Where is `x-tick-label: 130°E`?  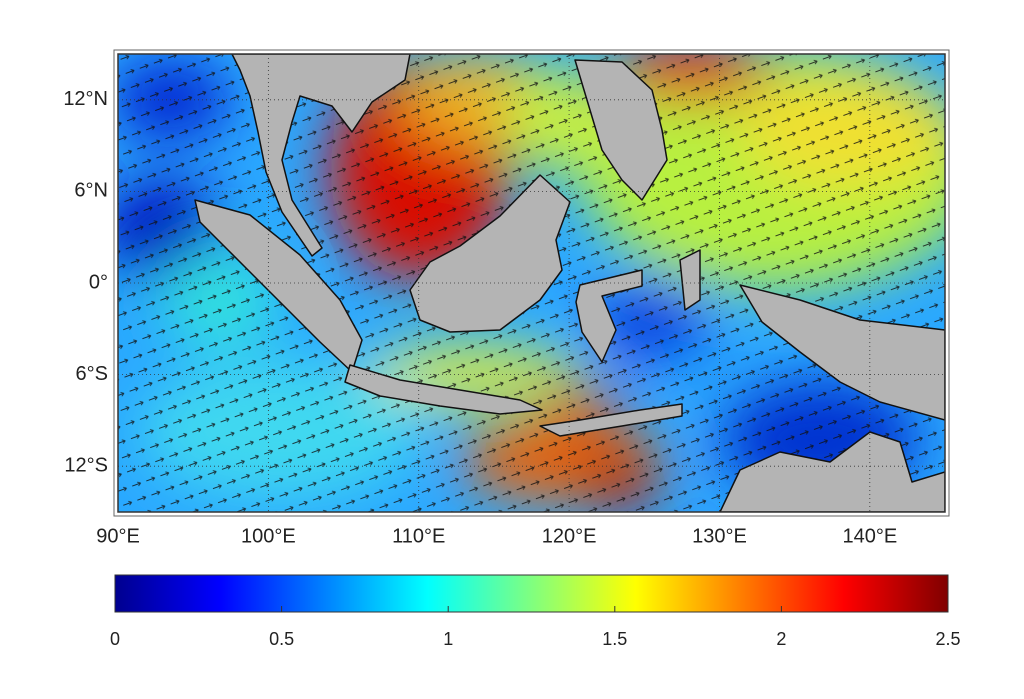 x-tick-label: 130°E is located at coordinates (719, 536).